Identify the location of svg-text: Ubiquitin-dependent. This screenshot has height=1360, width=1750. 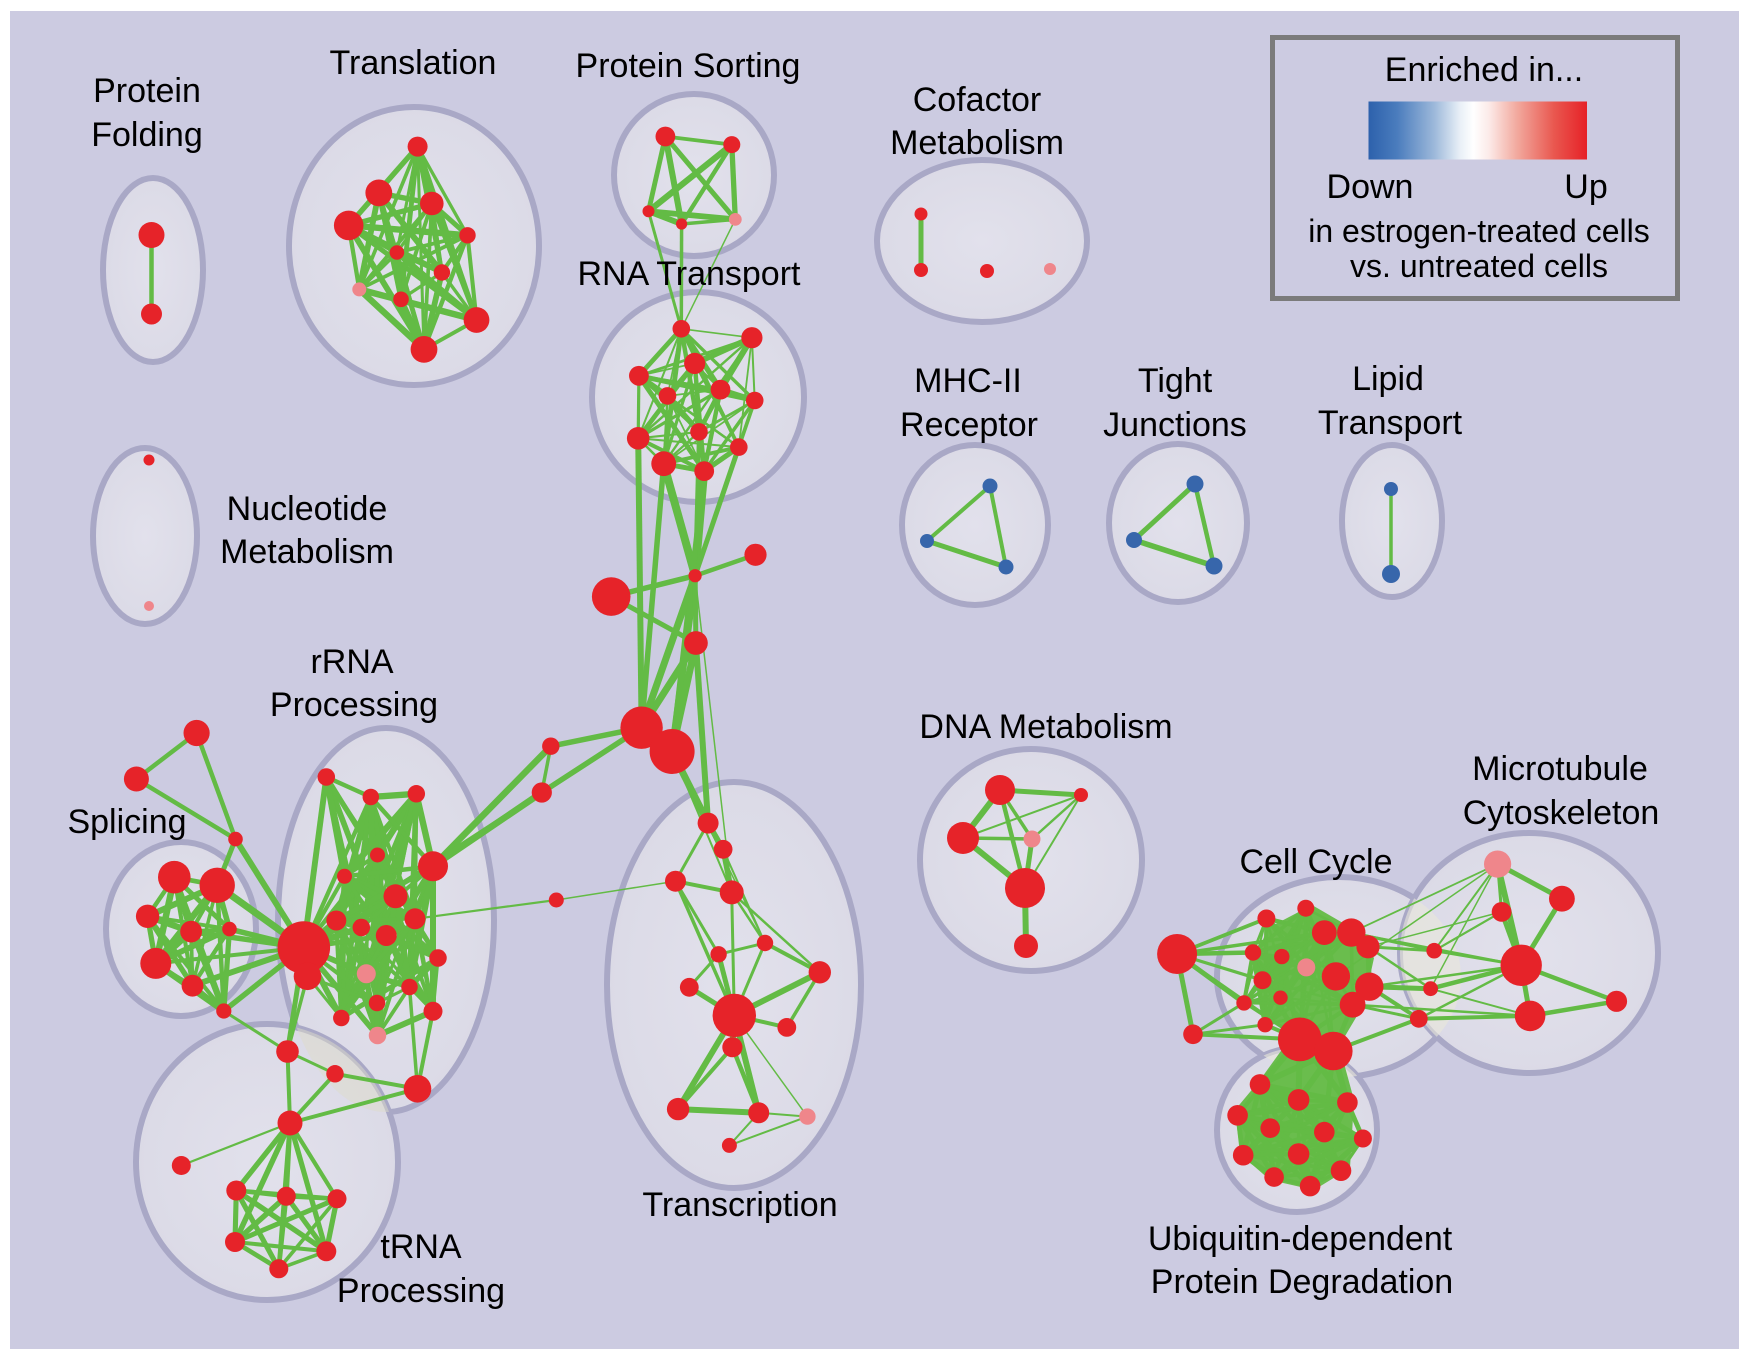
(1300, 1239).